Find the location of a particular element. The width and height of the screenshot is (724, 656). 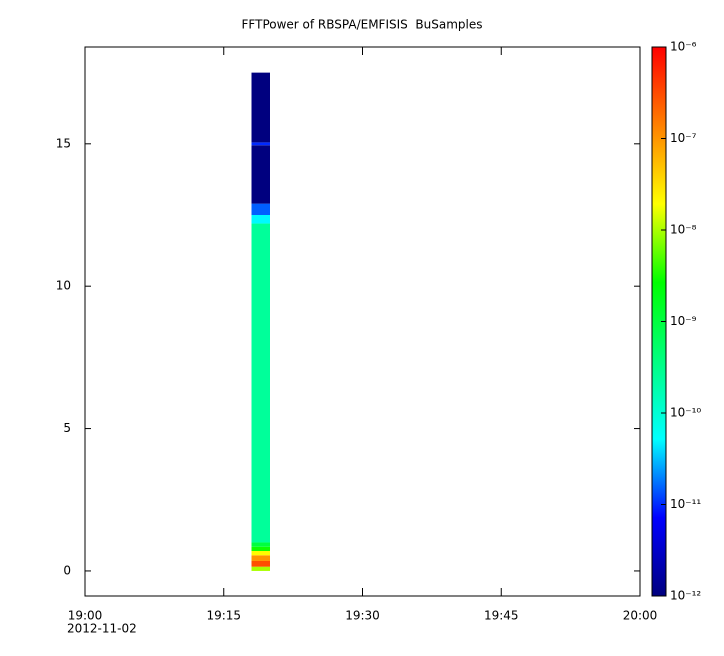

y-tick-label: 10 is located at coordinates (63, 286).